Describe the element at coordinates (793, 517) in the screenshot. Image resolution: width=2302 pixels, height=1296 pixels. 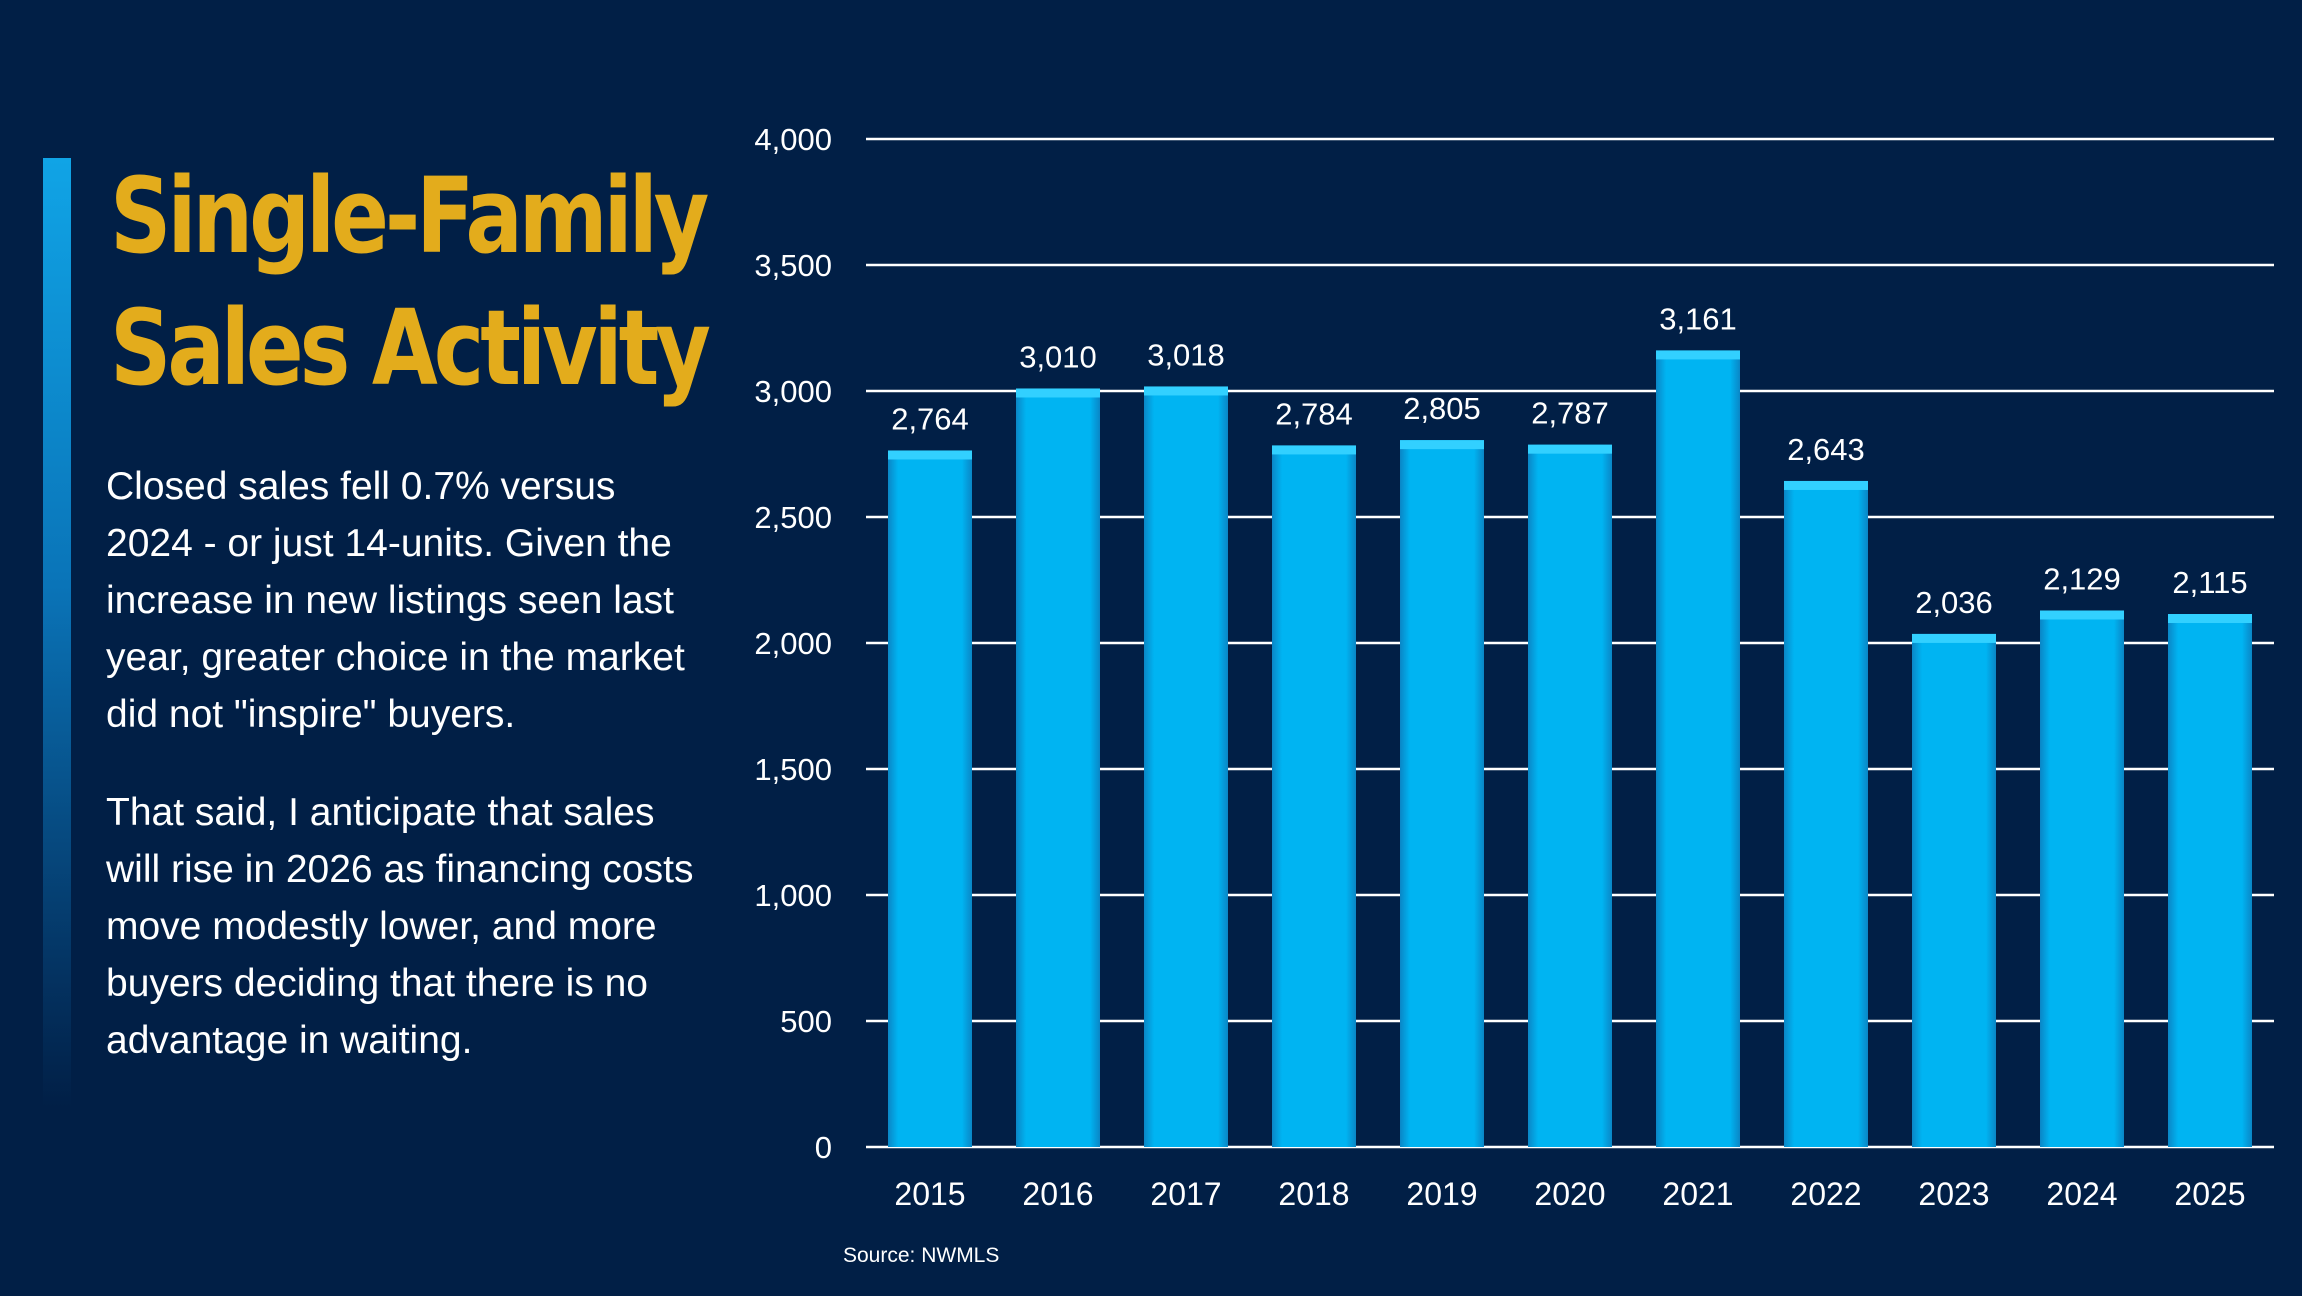
I see `y-tick-label: 2,500` at that location.